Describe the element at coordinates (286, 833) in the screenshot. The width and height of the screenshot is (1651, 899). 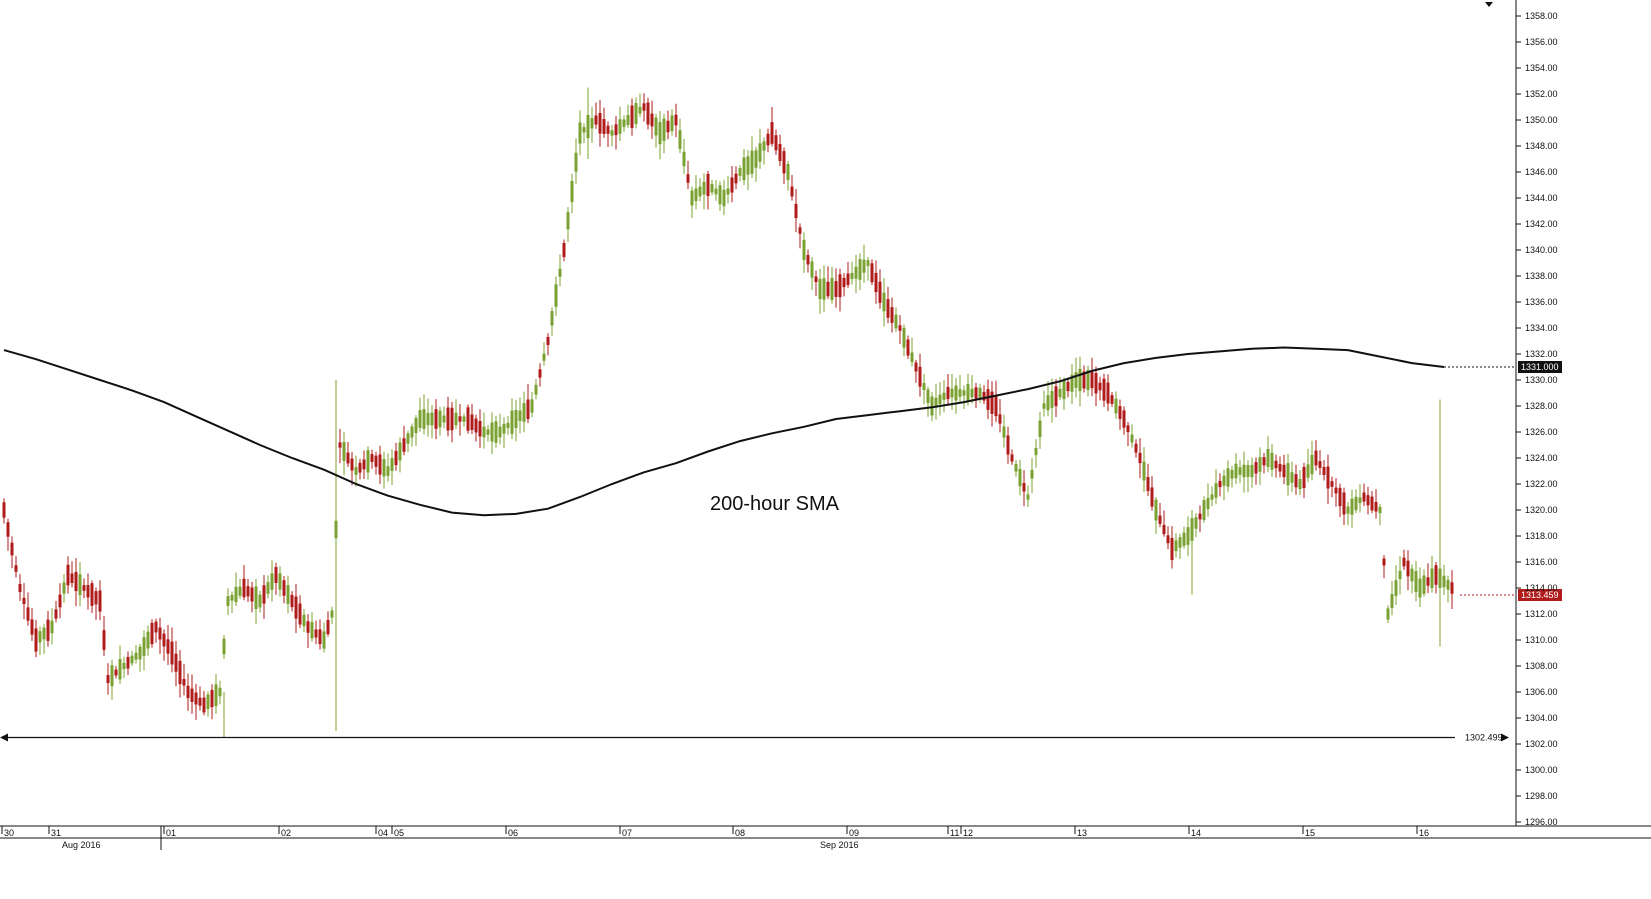
I see `x-tick-label: 02` at that location.